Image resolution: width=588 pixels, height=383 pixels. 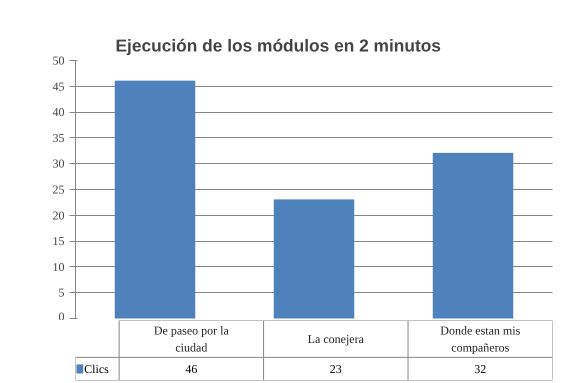 What do you see at coordinates (58, 112) in the screenshot?
I see `y-tick-label: 40` at bounding box center [58, 112].